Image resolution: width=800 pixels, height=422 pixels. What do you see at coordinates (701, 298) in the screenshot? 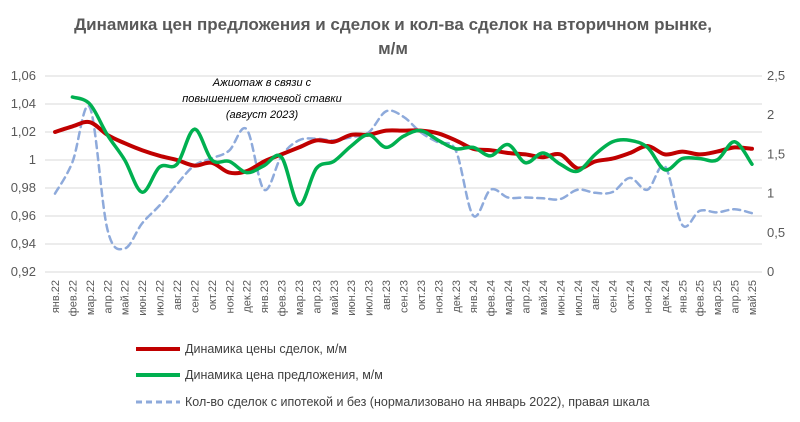
I see `x-tick-label: фев.25` at bounding box center [701, 298].